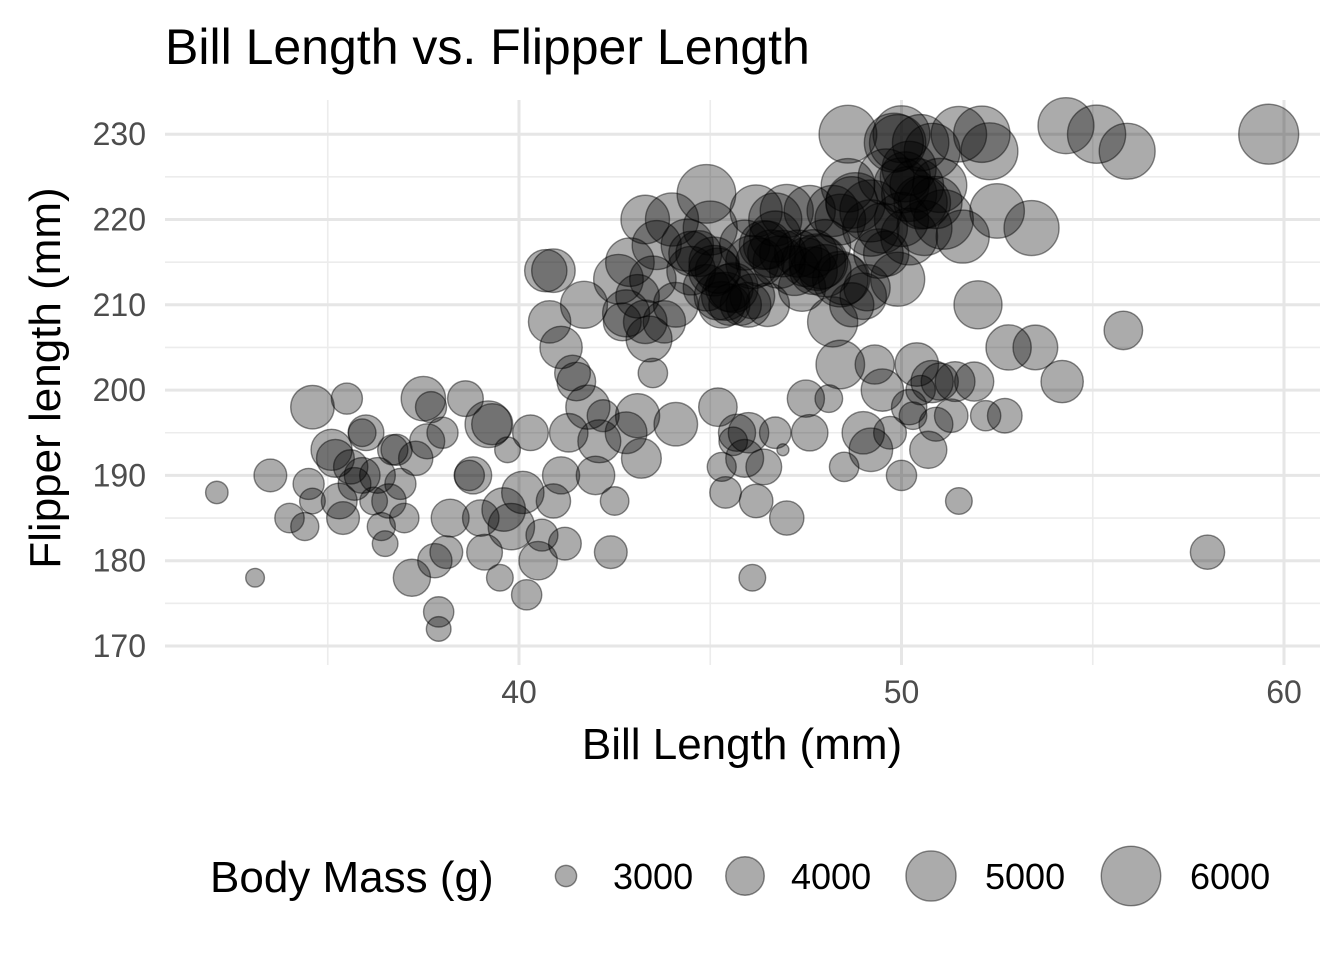 The height and width of the screenshot is (960, 1344). I want to click on y-tick-label: 230, so click(119, 134).